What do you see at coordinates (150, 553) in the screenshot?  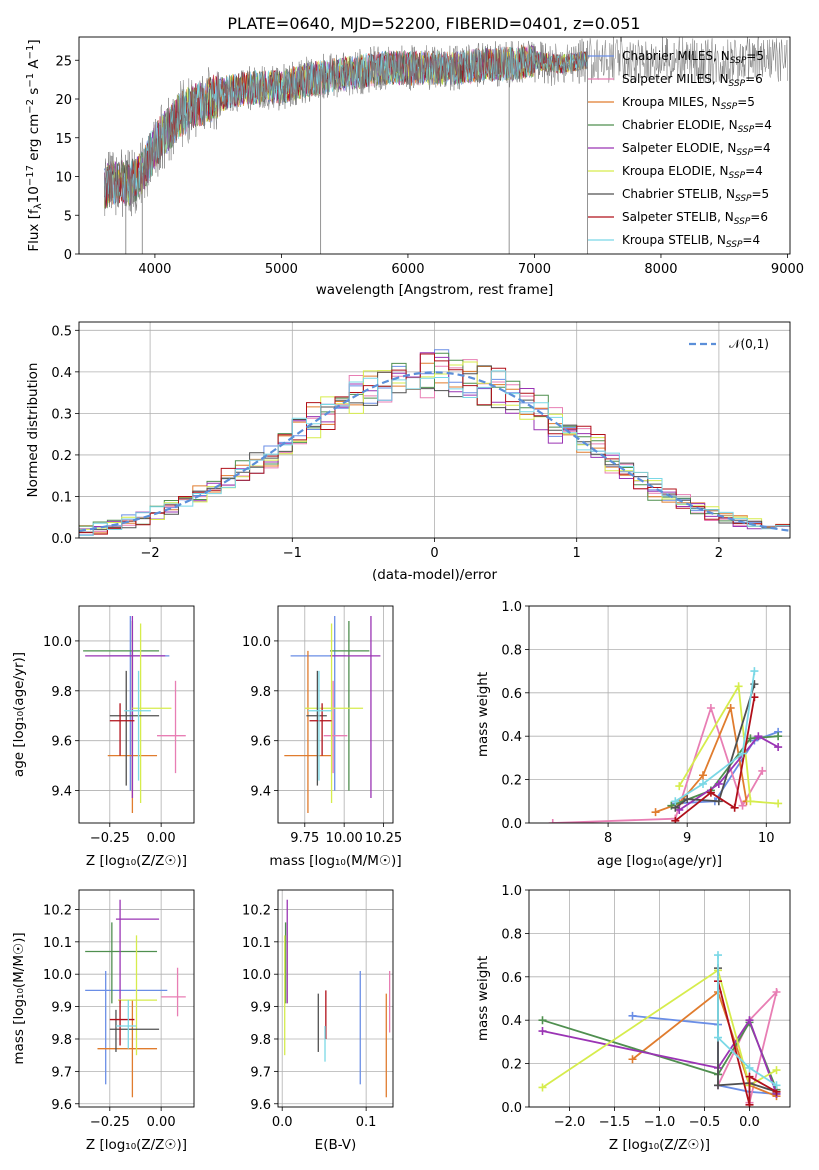 I see `x-tick-label: −2` at bounding box center [150, 553].